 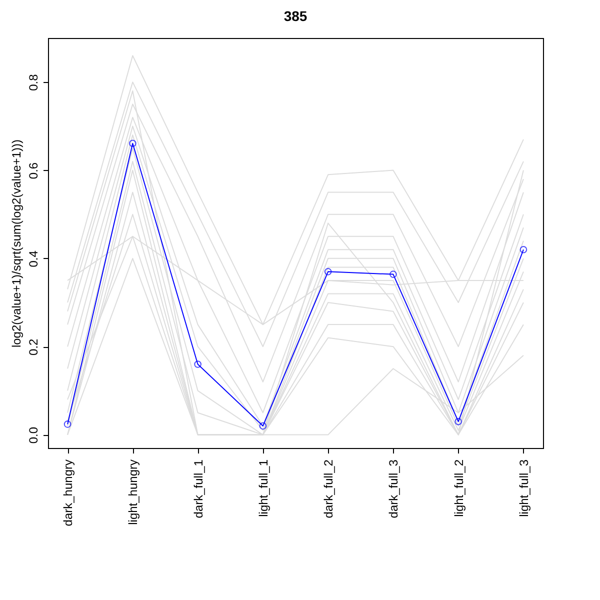 I want to click on y-tick-label: 0.6, so click(x=33, y=171).